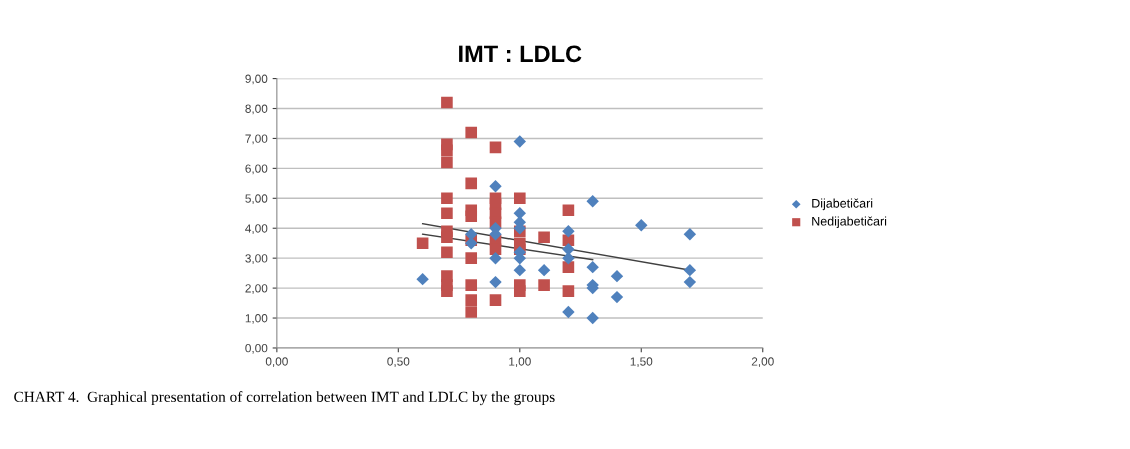 Image resolution: width=1130 pixels, height=449 pixels. I want to click on caption: CHART 4. Graphical presentation of correlation between IMT and LDLC by the groups, so click(284, 398).